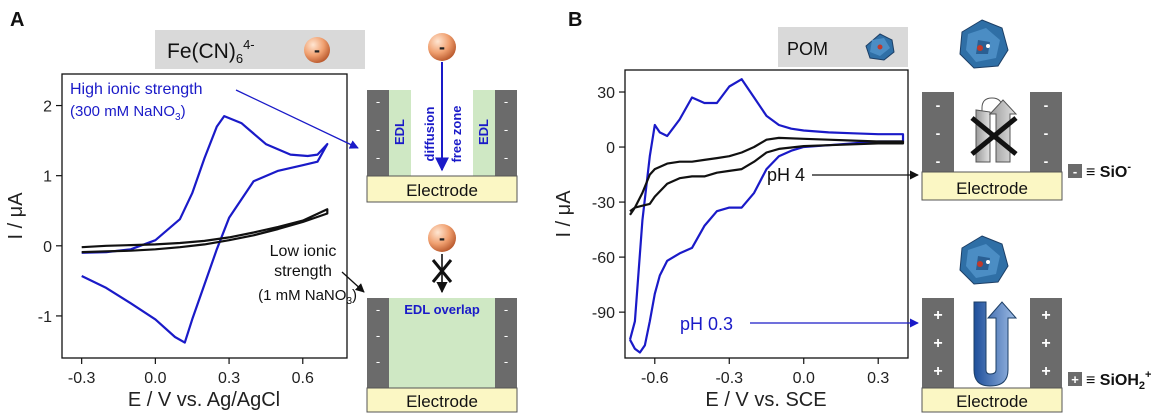 This screenshot has width=1172, height=413. I want to click on schematic-b-bottom: + + + + + + Electrode, so click(992, 324).